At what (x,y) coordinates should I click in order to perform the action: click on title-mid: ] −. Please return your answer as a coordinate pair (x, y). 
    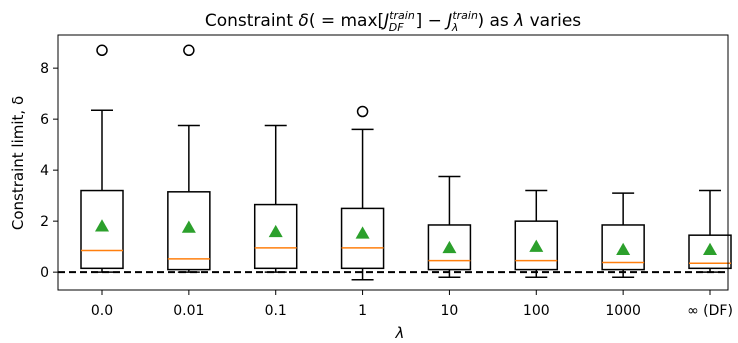
    Looking at the image, I should click on (432, 21).